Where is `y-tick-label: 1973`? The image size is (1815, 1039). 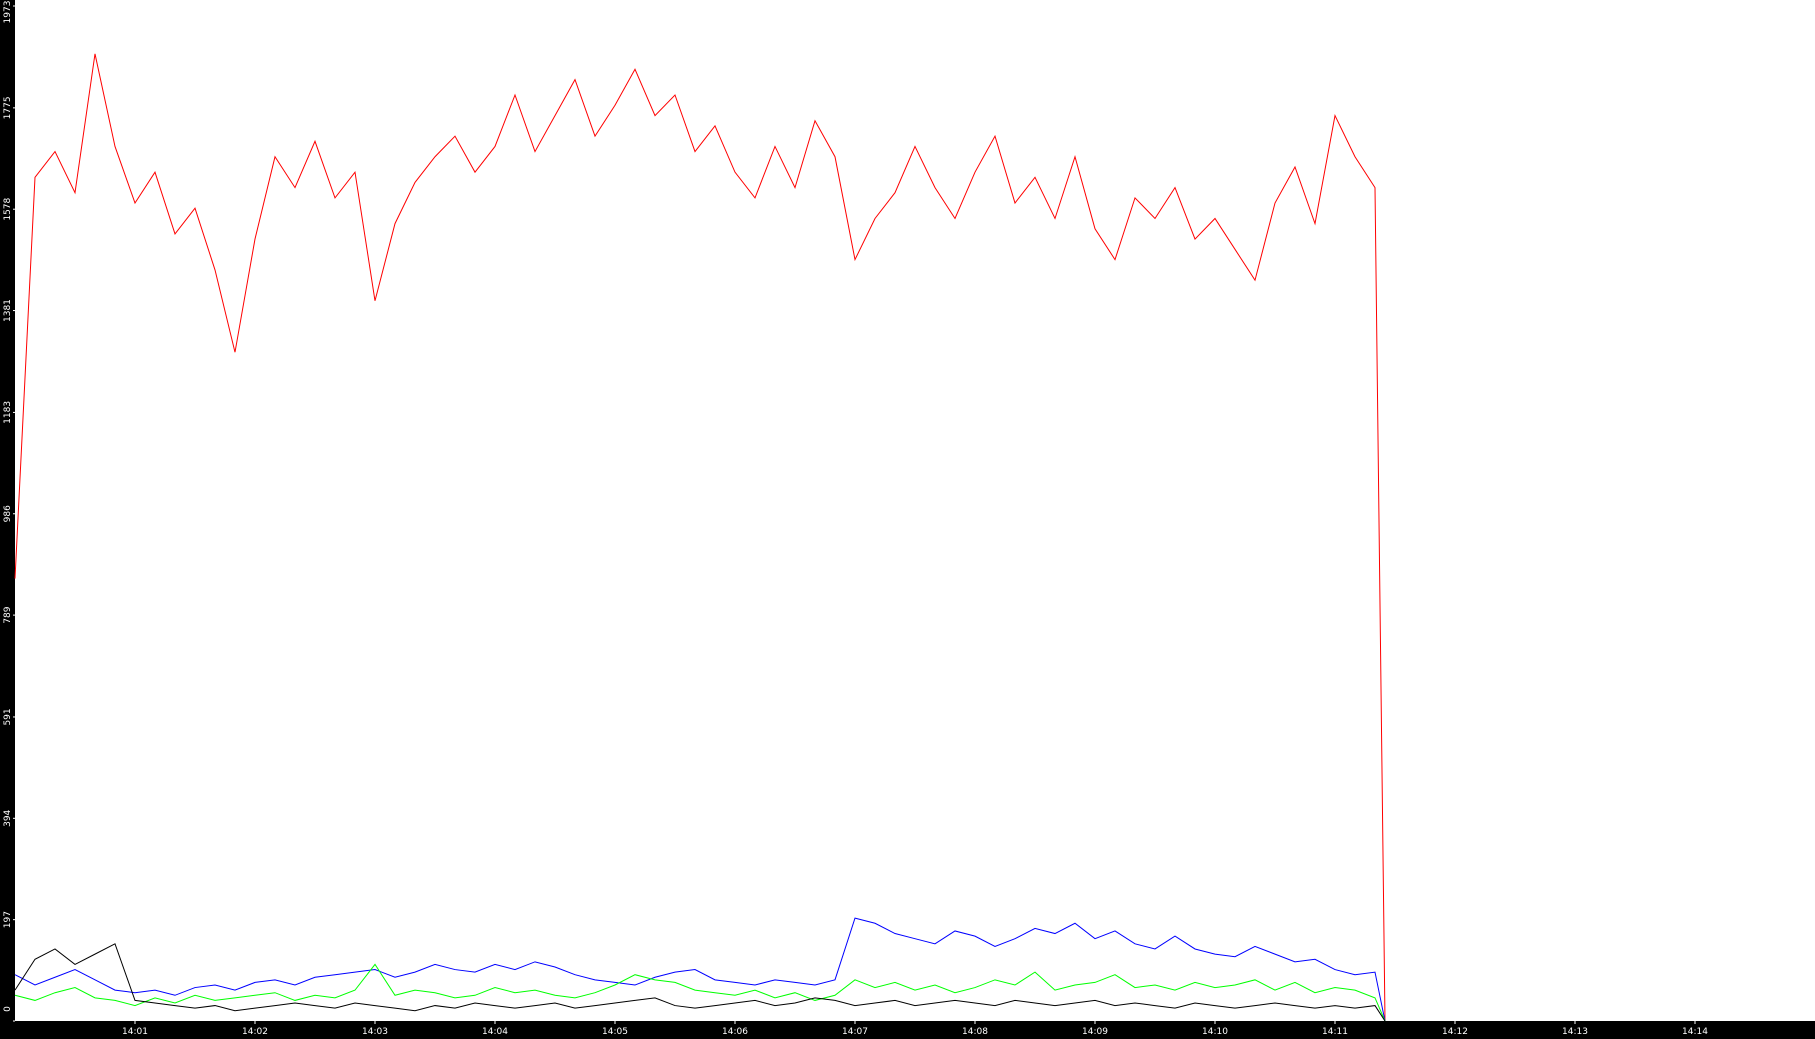 y-tick-label: 1973 is located at coordinates (8, 12).